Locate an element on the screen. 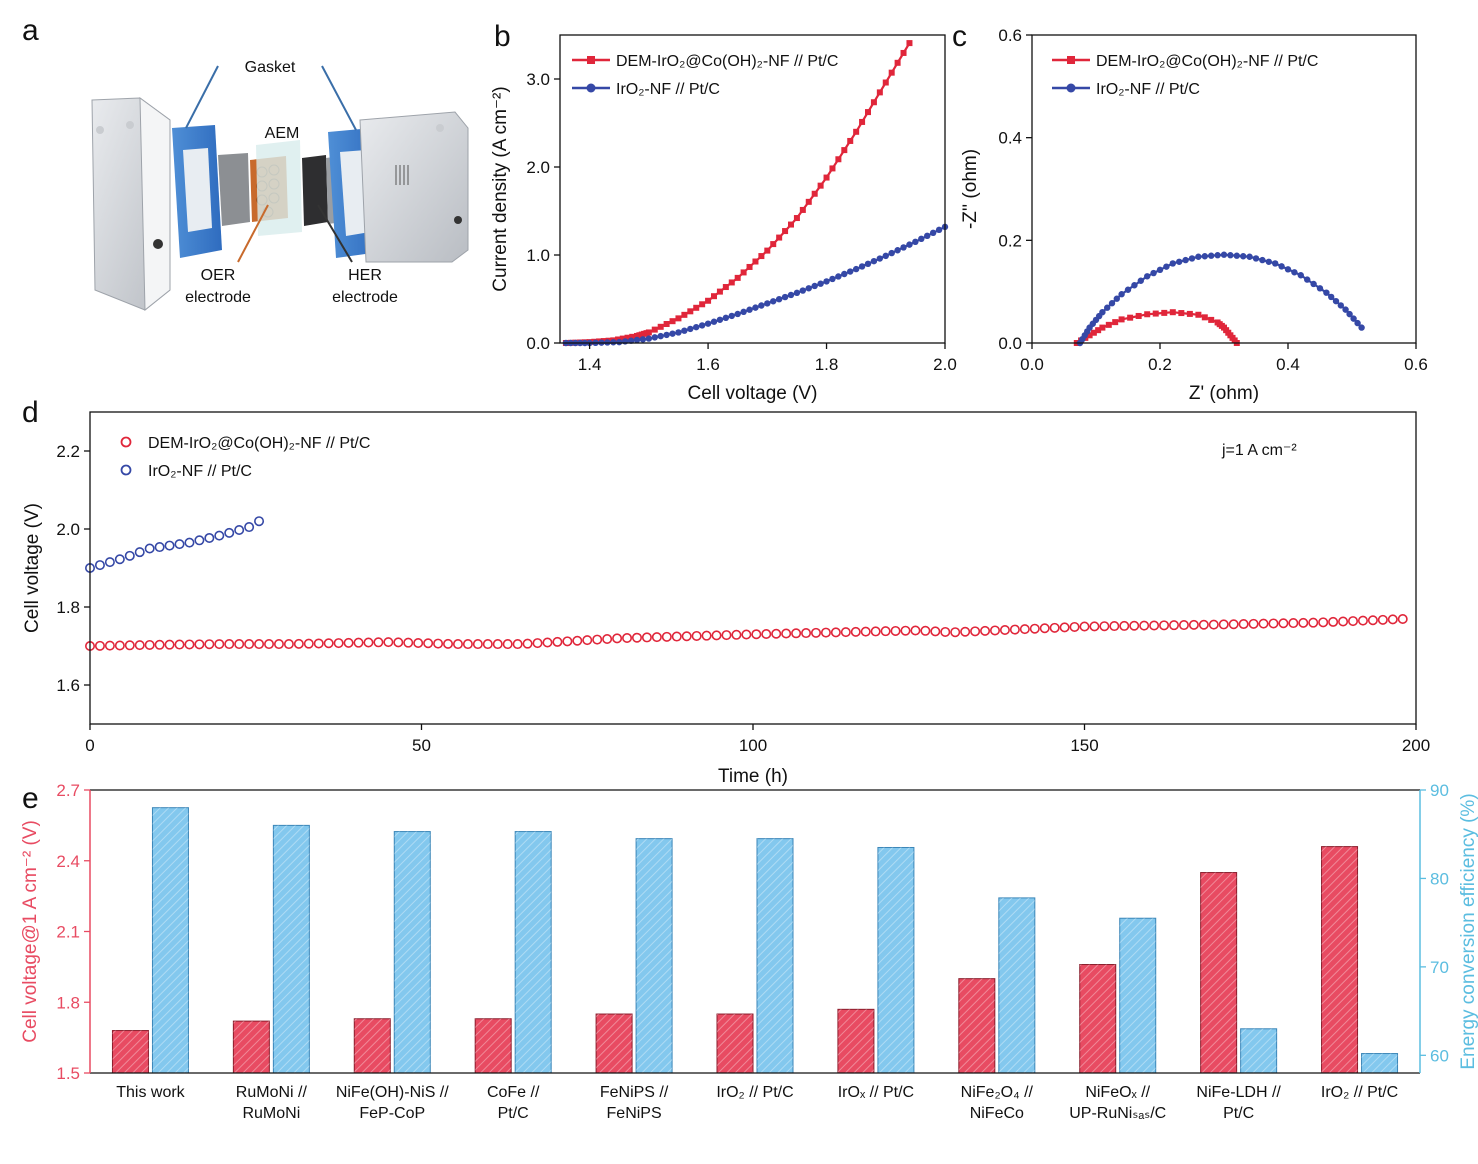  x-tick-label: 0.2 is located at coordinates (1160, 364).